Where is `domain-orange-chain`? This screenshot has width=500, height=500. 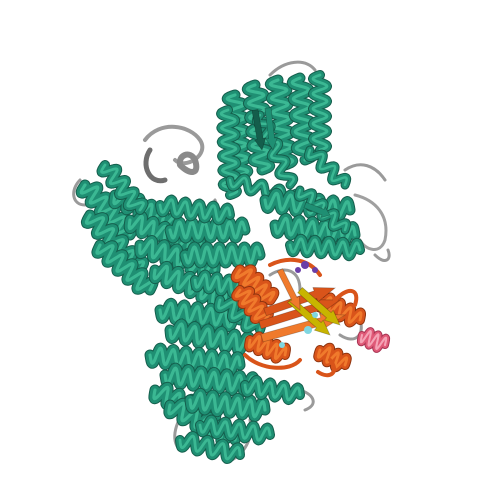 domain-orange-chain is located at coordinates (298, 317).